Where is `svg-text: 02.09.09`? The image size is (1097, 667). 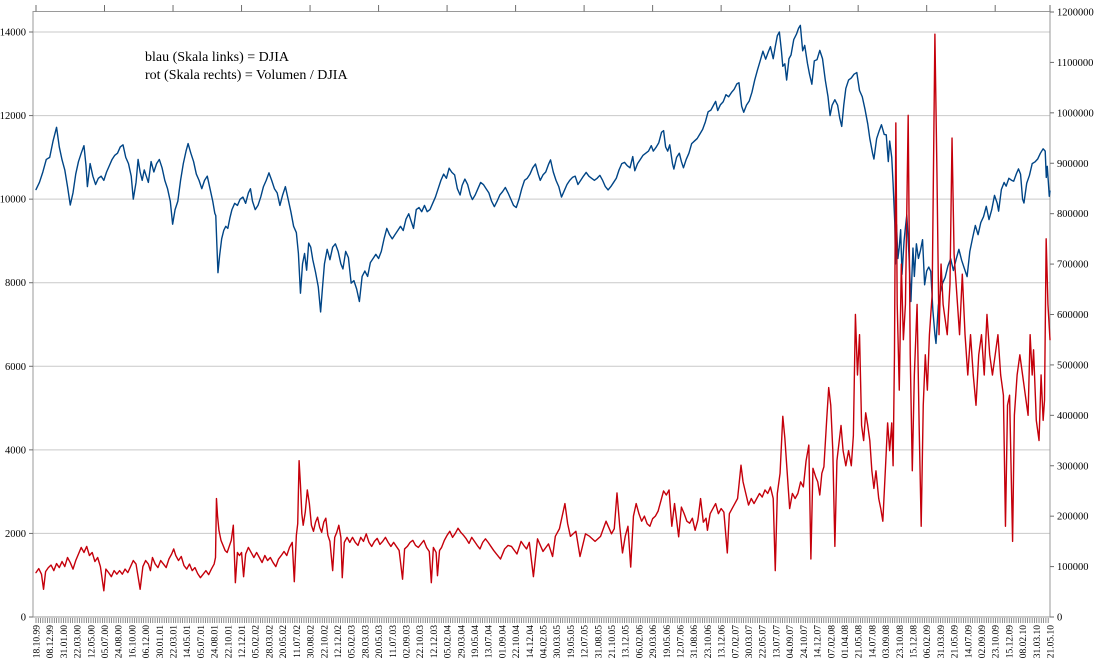
svg-text: 02.09.09 is located at coordinates (983, 642).